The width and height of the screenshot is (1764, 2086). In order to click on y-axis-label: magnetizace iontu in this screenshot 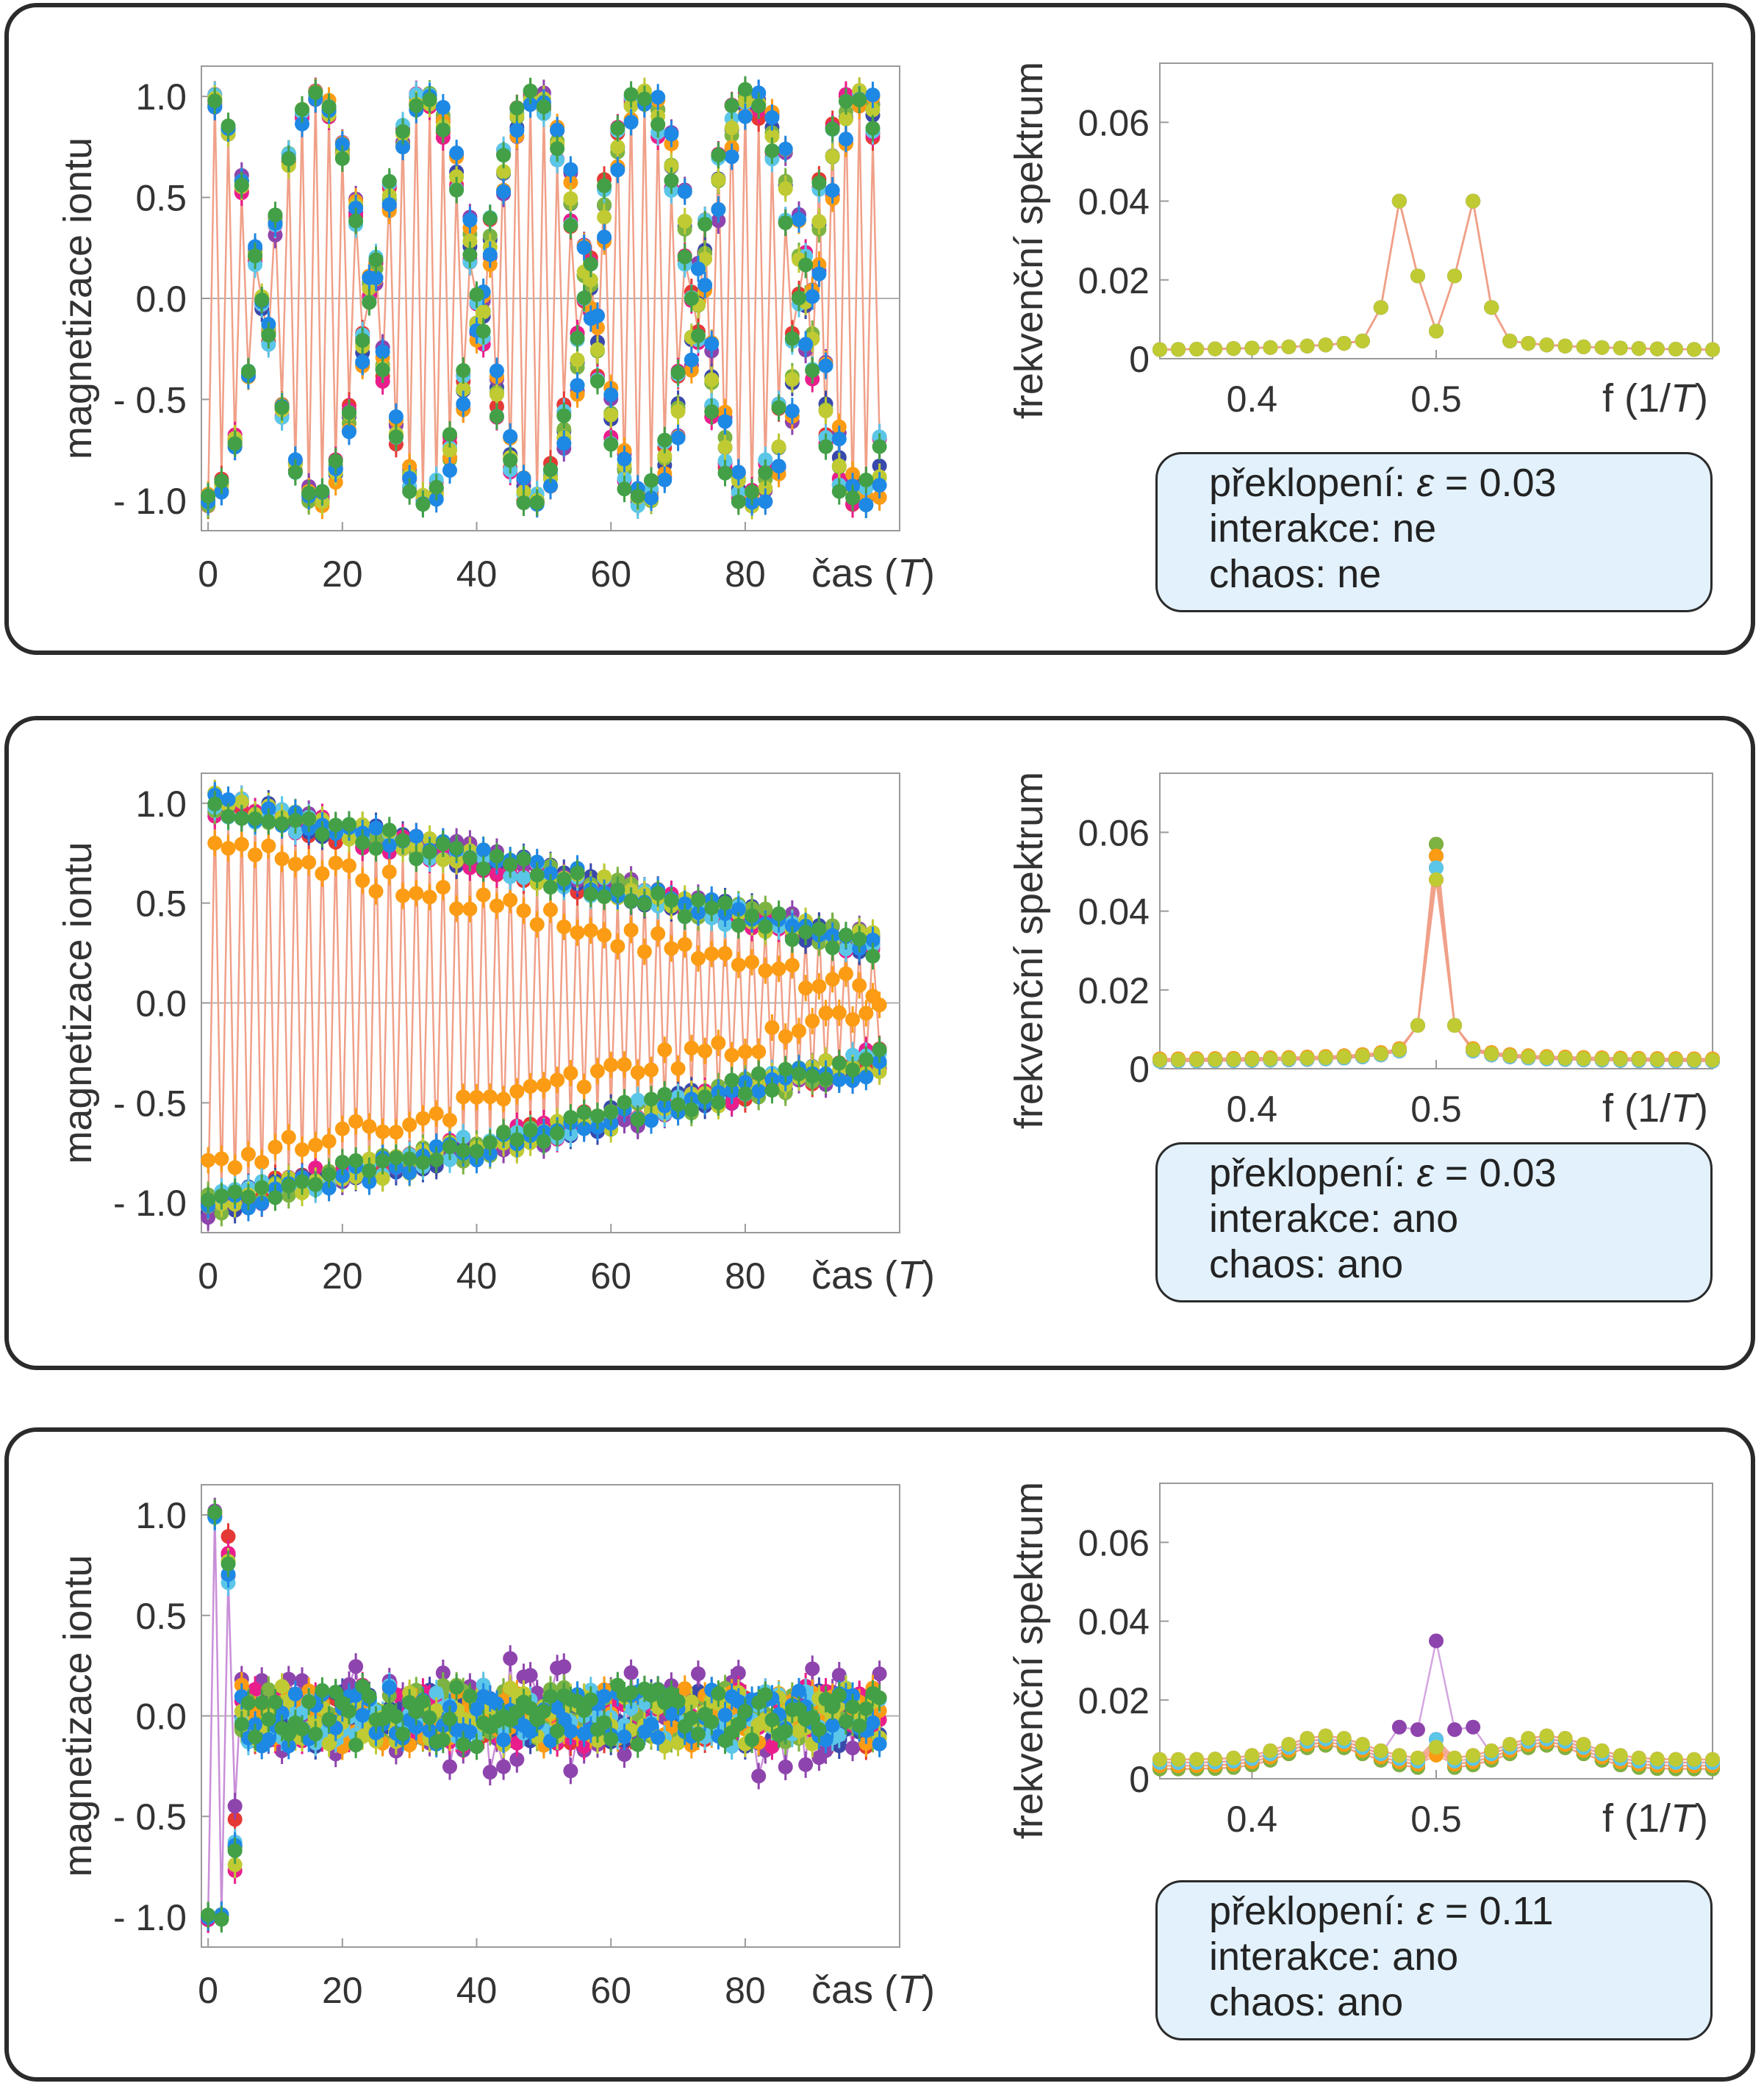, I will do `click(78, 298)`.